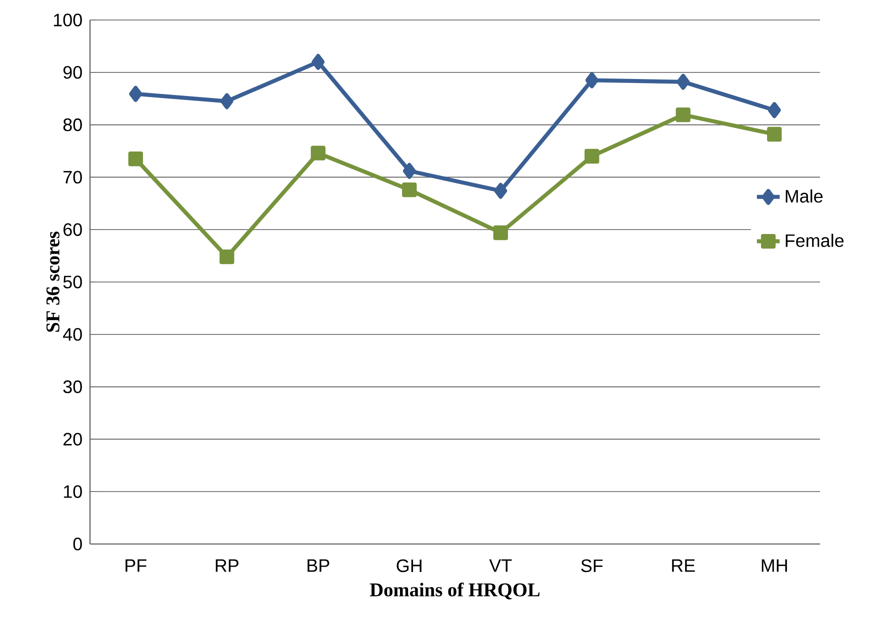  I want to click on y-tick-label: 0, so click(77, 544).